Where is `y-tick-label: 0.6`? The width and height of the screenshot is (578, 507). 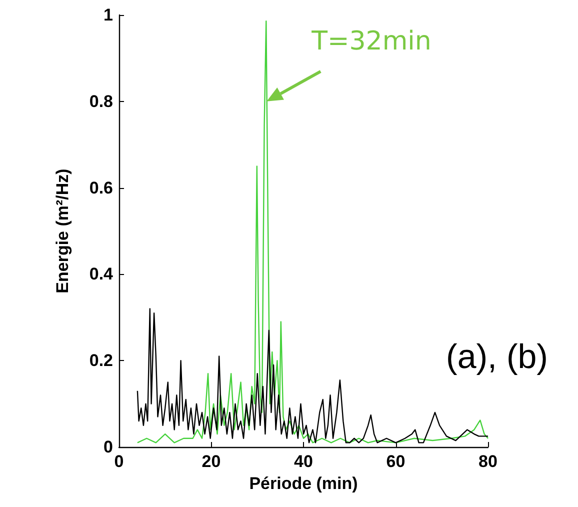 y-tick-label: 0.6 is located at coordinates (101, 188).